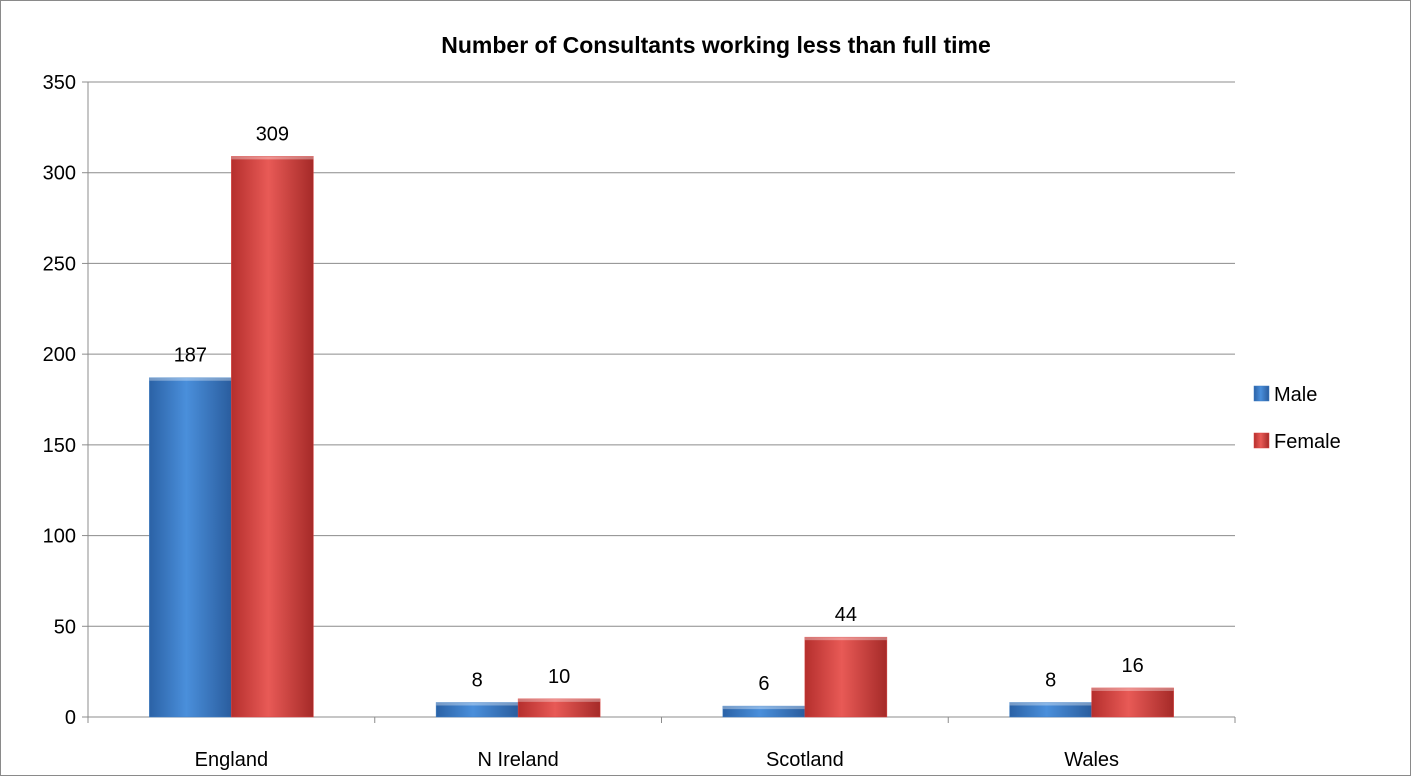  Describe the element at coordinates (763, 684) in the screenshot. I see `data-label-male-scotland: 6` at that location.